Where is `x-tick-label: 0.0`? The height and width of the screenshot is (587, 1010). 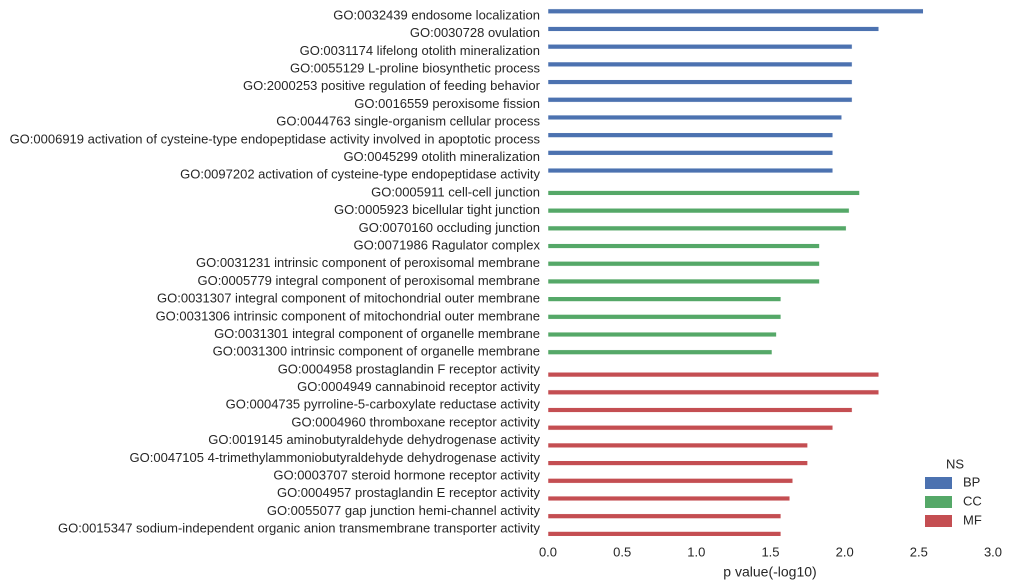 x-tick-label: 0.0 is located at coordinates (548, 551).